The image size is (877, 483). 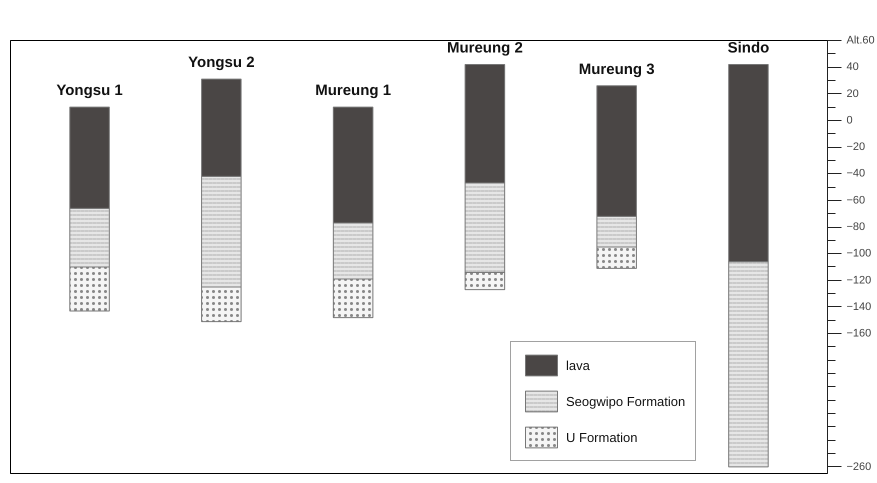 I want to click on y-tick-label: 40, so click(x=852, y=67).